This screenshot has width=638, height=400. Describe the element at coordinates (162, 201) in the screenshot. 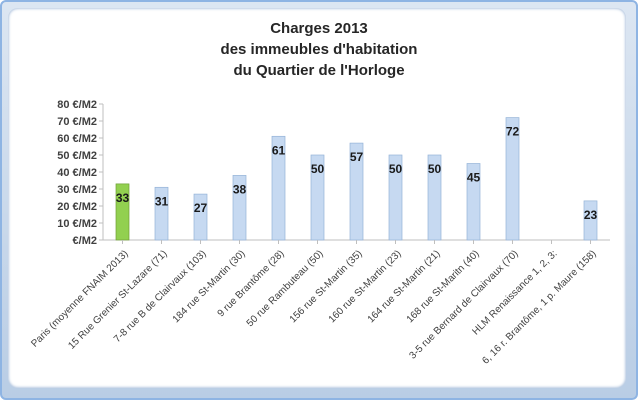

I see `data-label: 31` at that location.